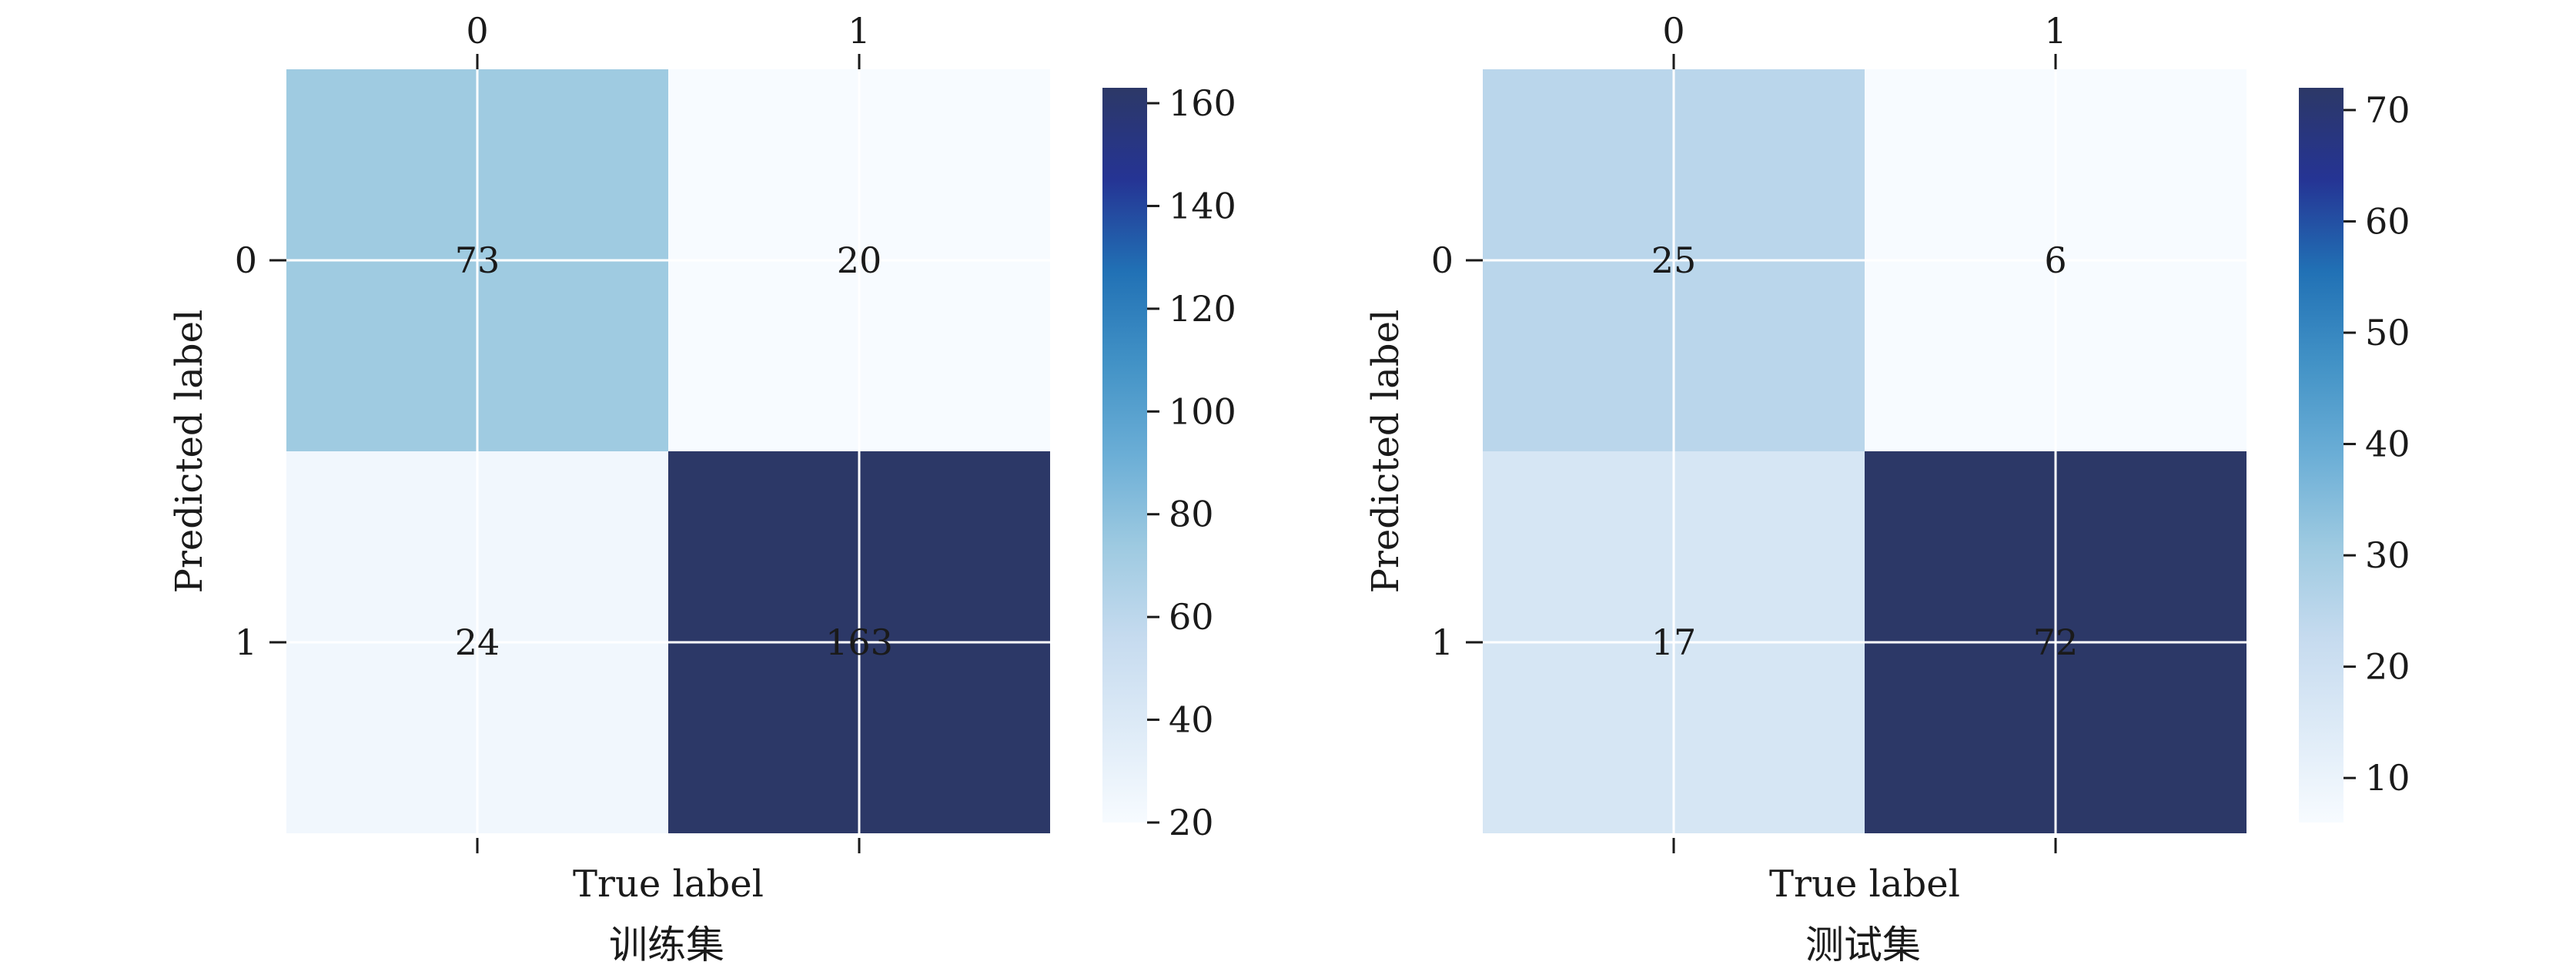 This screenshot has width=2576, height=975. Describe the element at coordinates (859, 260) in the screenshot. I see `cell-value-label: 20` at that location.